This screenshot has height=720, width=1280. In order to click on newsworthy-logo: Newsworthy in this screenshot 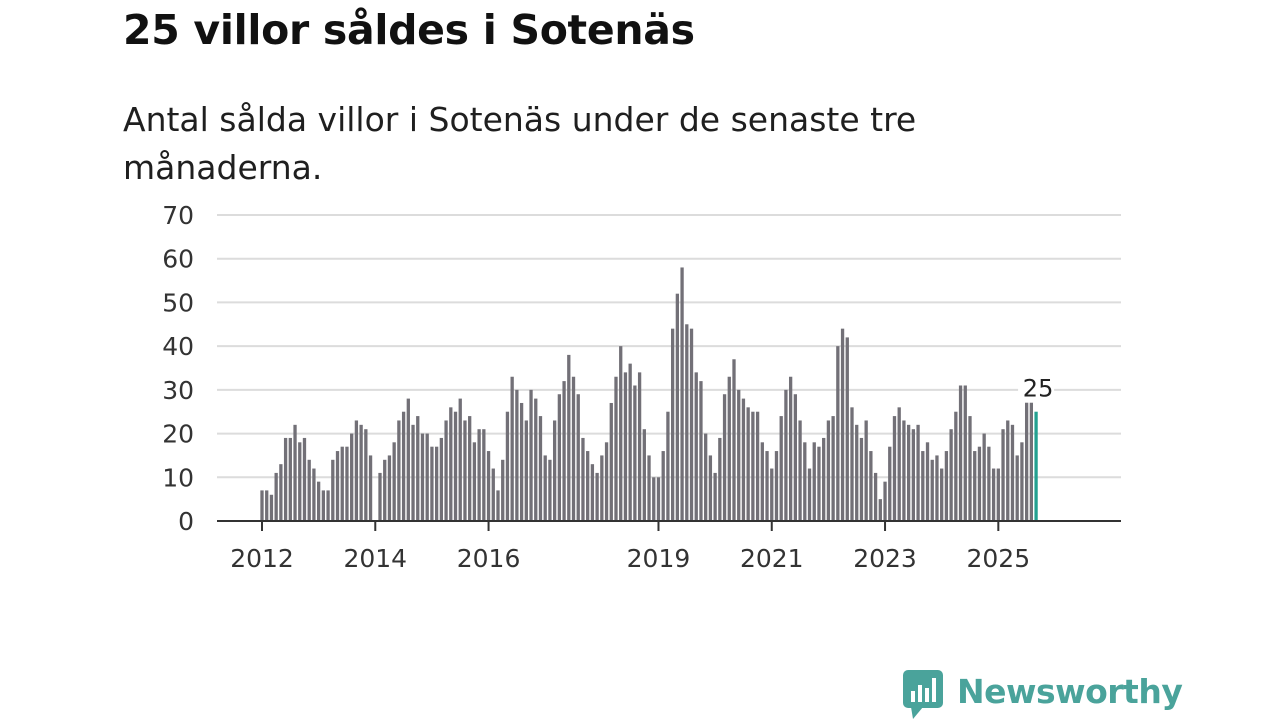, I will do `click(1043, 695)`.